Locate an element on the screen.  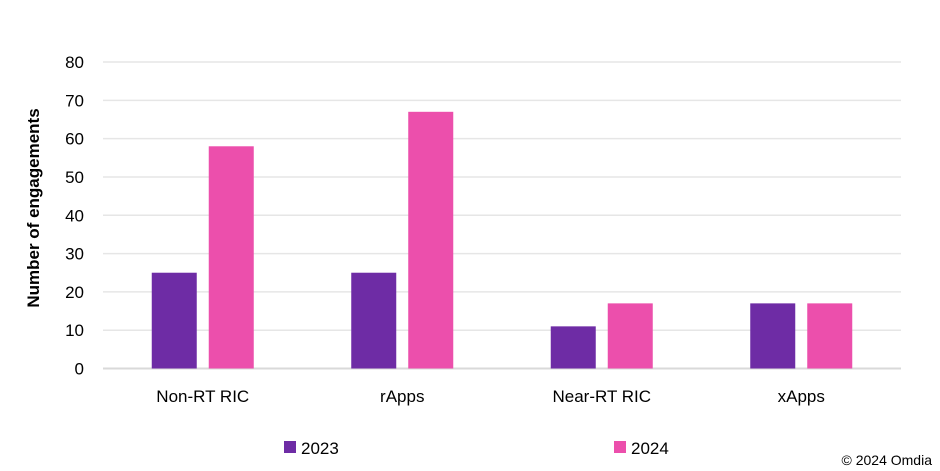
y-tick-label: 40 is located at coordinates (74, 215).